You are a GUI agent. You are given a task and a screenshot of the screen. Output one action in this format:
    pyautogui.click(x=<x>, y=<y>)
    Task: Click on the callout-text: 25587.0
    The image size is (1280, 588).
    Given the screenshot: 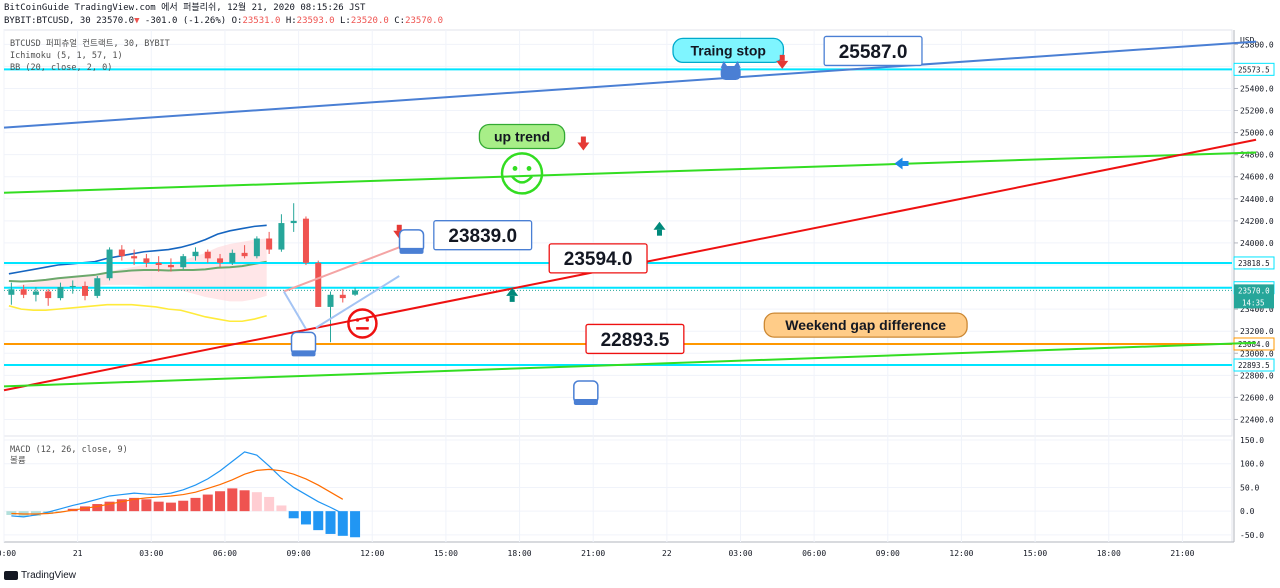 What is the action you would take?
    pyautogui.click(x=873, y=52)
    